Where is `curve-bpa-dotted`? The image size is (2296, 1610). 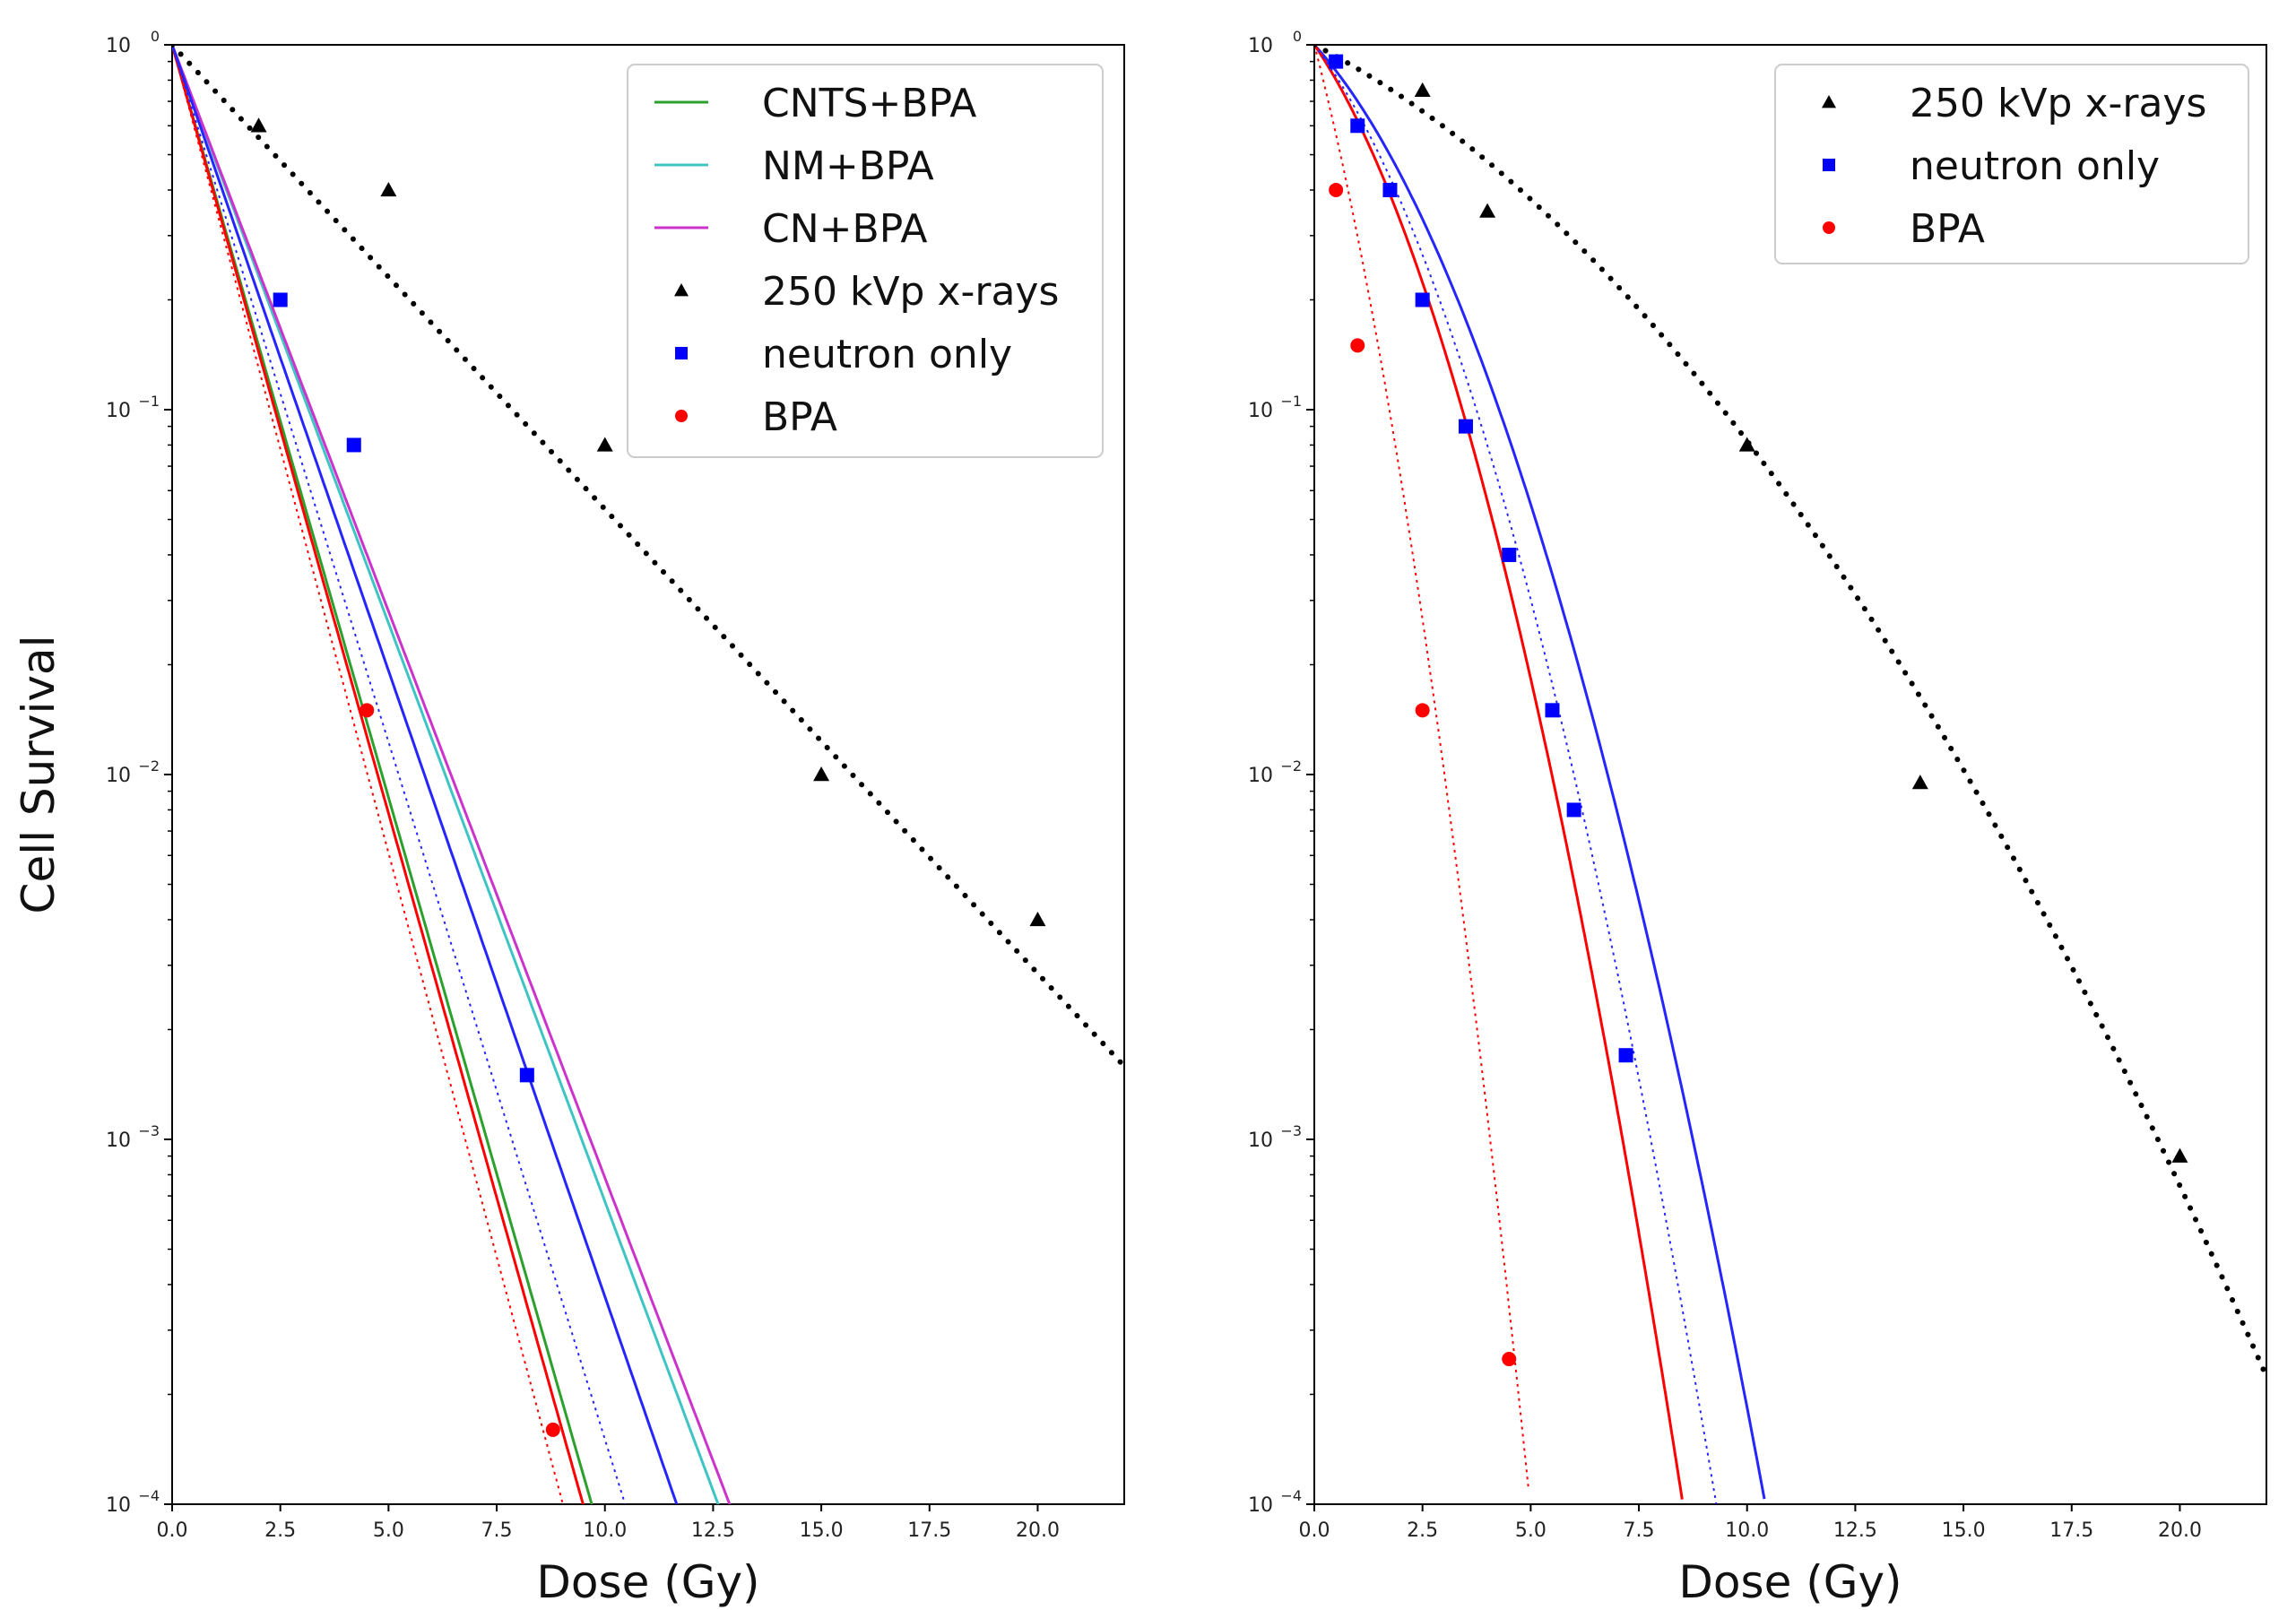 curve-bpa-dotted is located at coordinates (1421, 767).